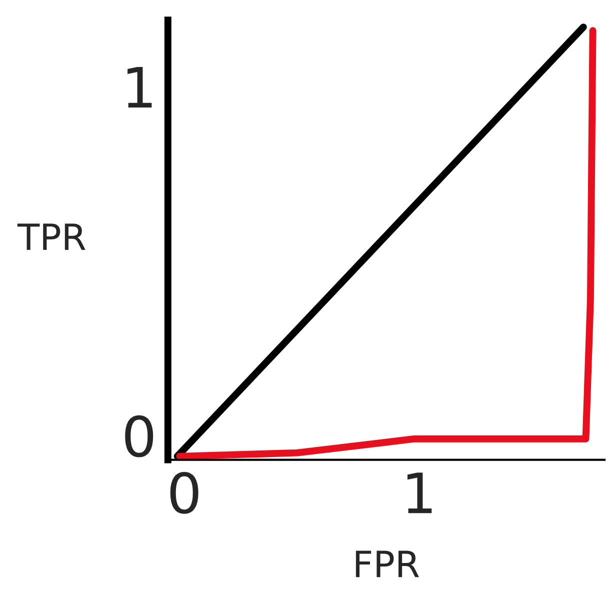 The image size is (615, 591). What do you see at coordinates (388, 564) in the screenshot?
I see `x-axis-title: FPR` at bounding box center [388, 564].